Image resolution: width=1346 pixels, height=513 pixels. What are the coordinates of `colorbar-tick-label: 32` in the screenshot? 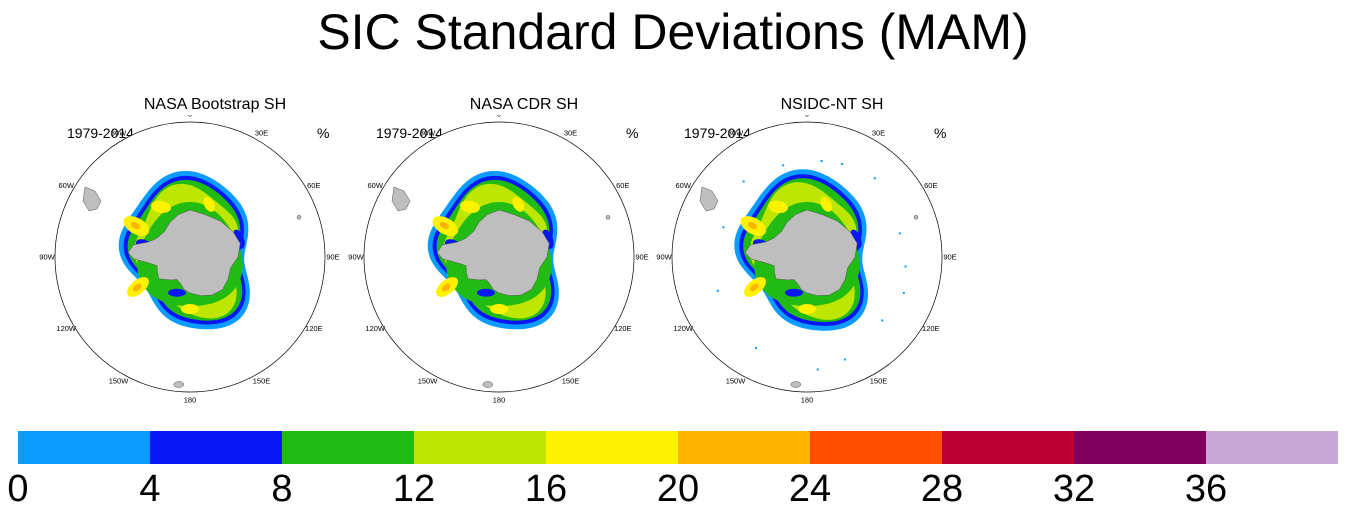 It's located at (1074, 489).